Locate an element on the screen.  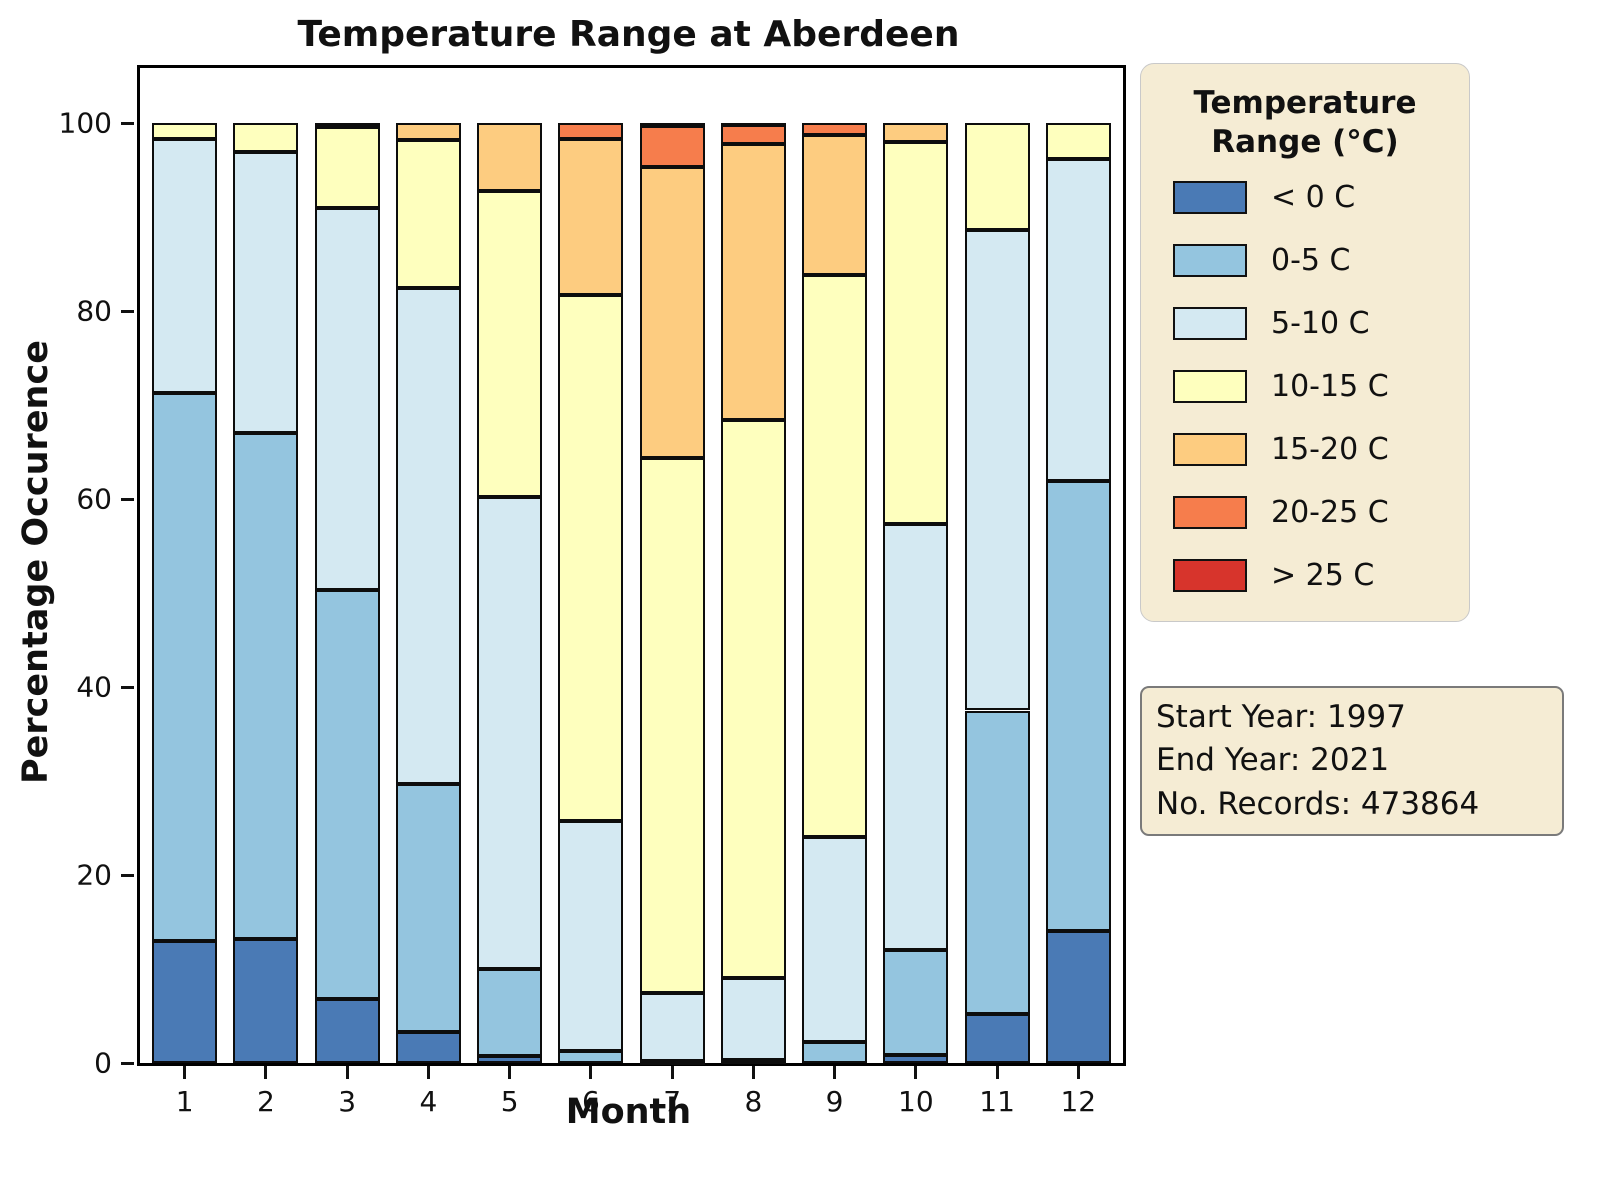
x-tick-label: 3 is located at coordinates (347, 1101).